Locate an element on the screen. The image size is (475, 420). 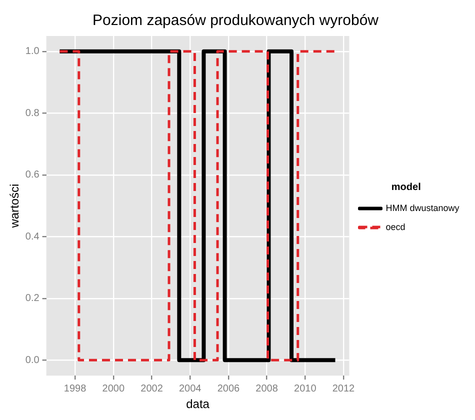
x-tick-label: 2012 is located at coordinates (344, 388).